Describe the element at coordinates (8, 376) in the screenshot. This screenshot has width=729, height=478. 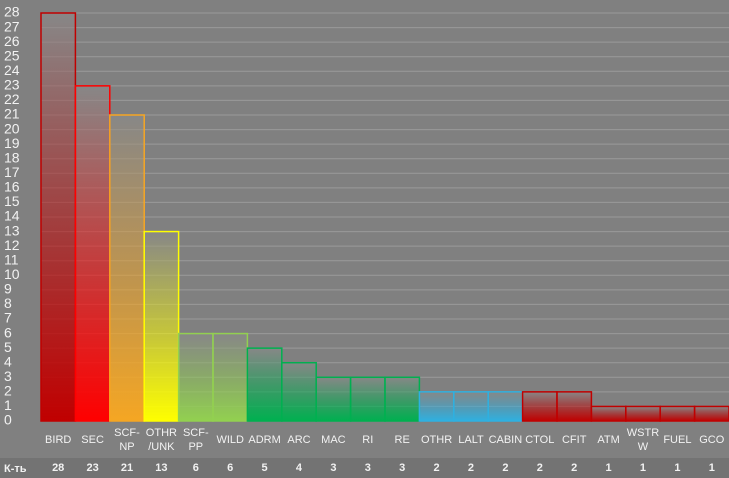
I see `y-tick-label: 3` at that location.